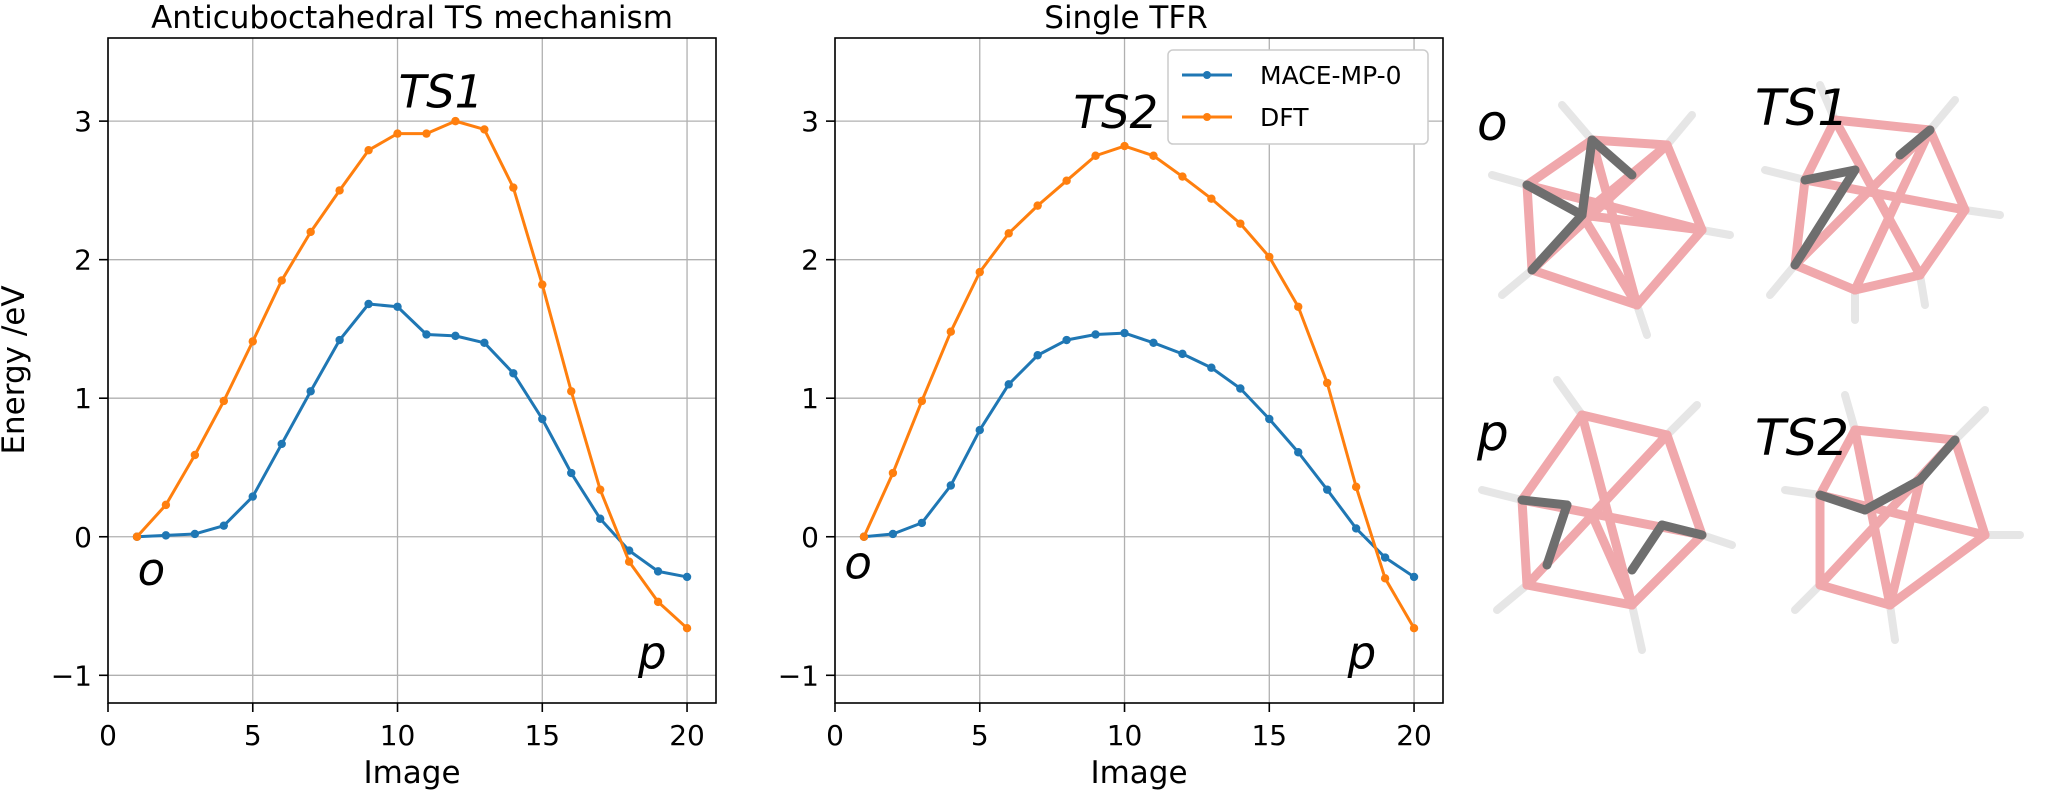  What do you see at coordinates (1492, 433) in the screenshot?
I see `molecule-label: p` at bounding box center [1492, 433].